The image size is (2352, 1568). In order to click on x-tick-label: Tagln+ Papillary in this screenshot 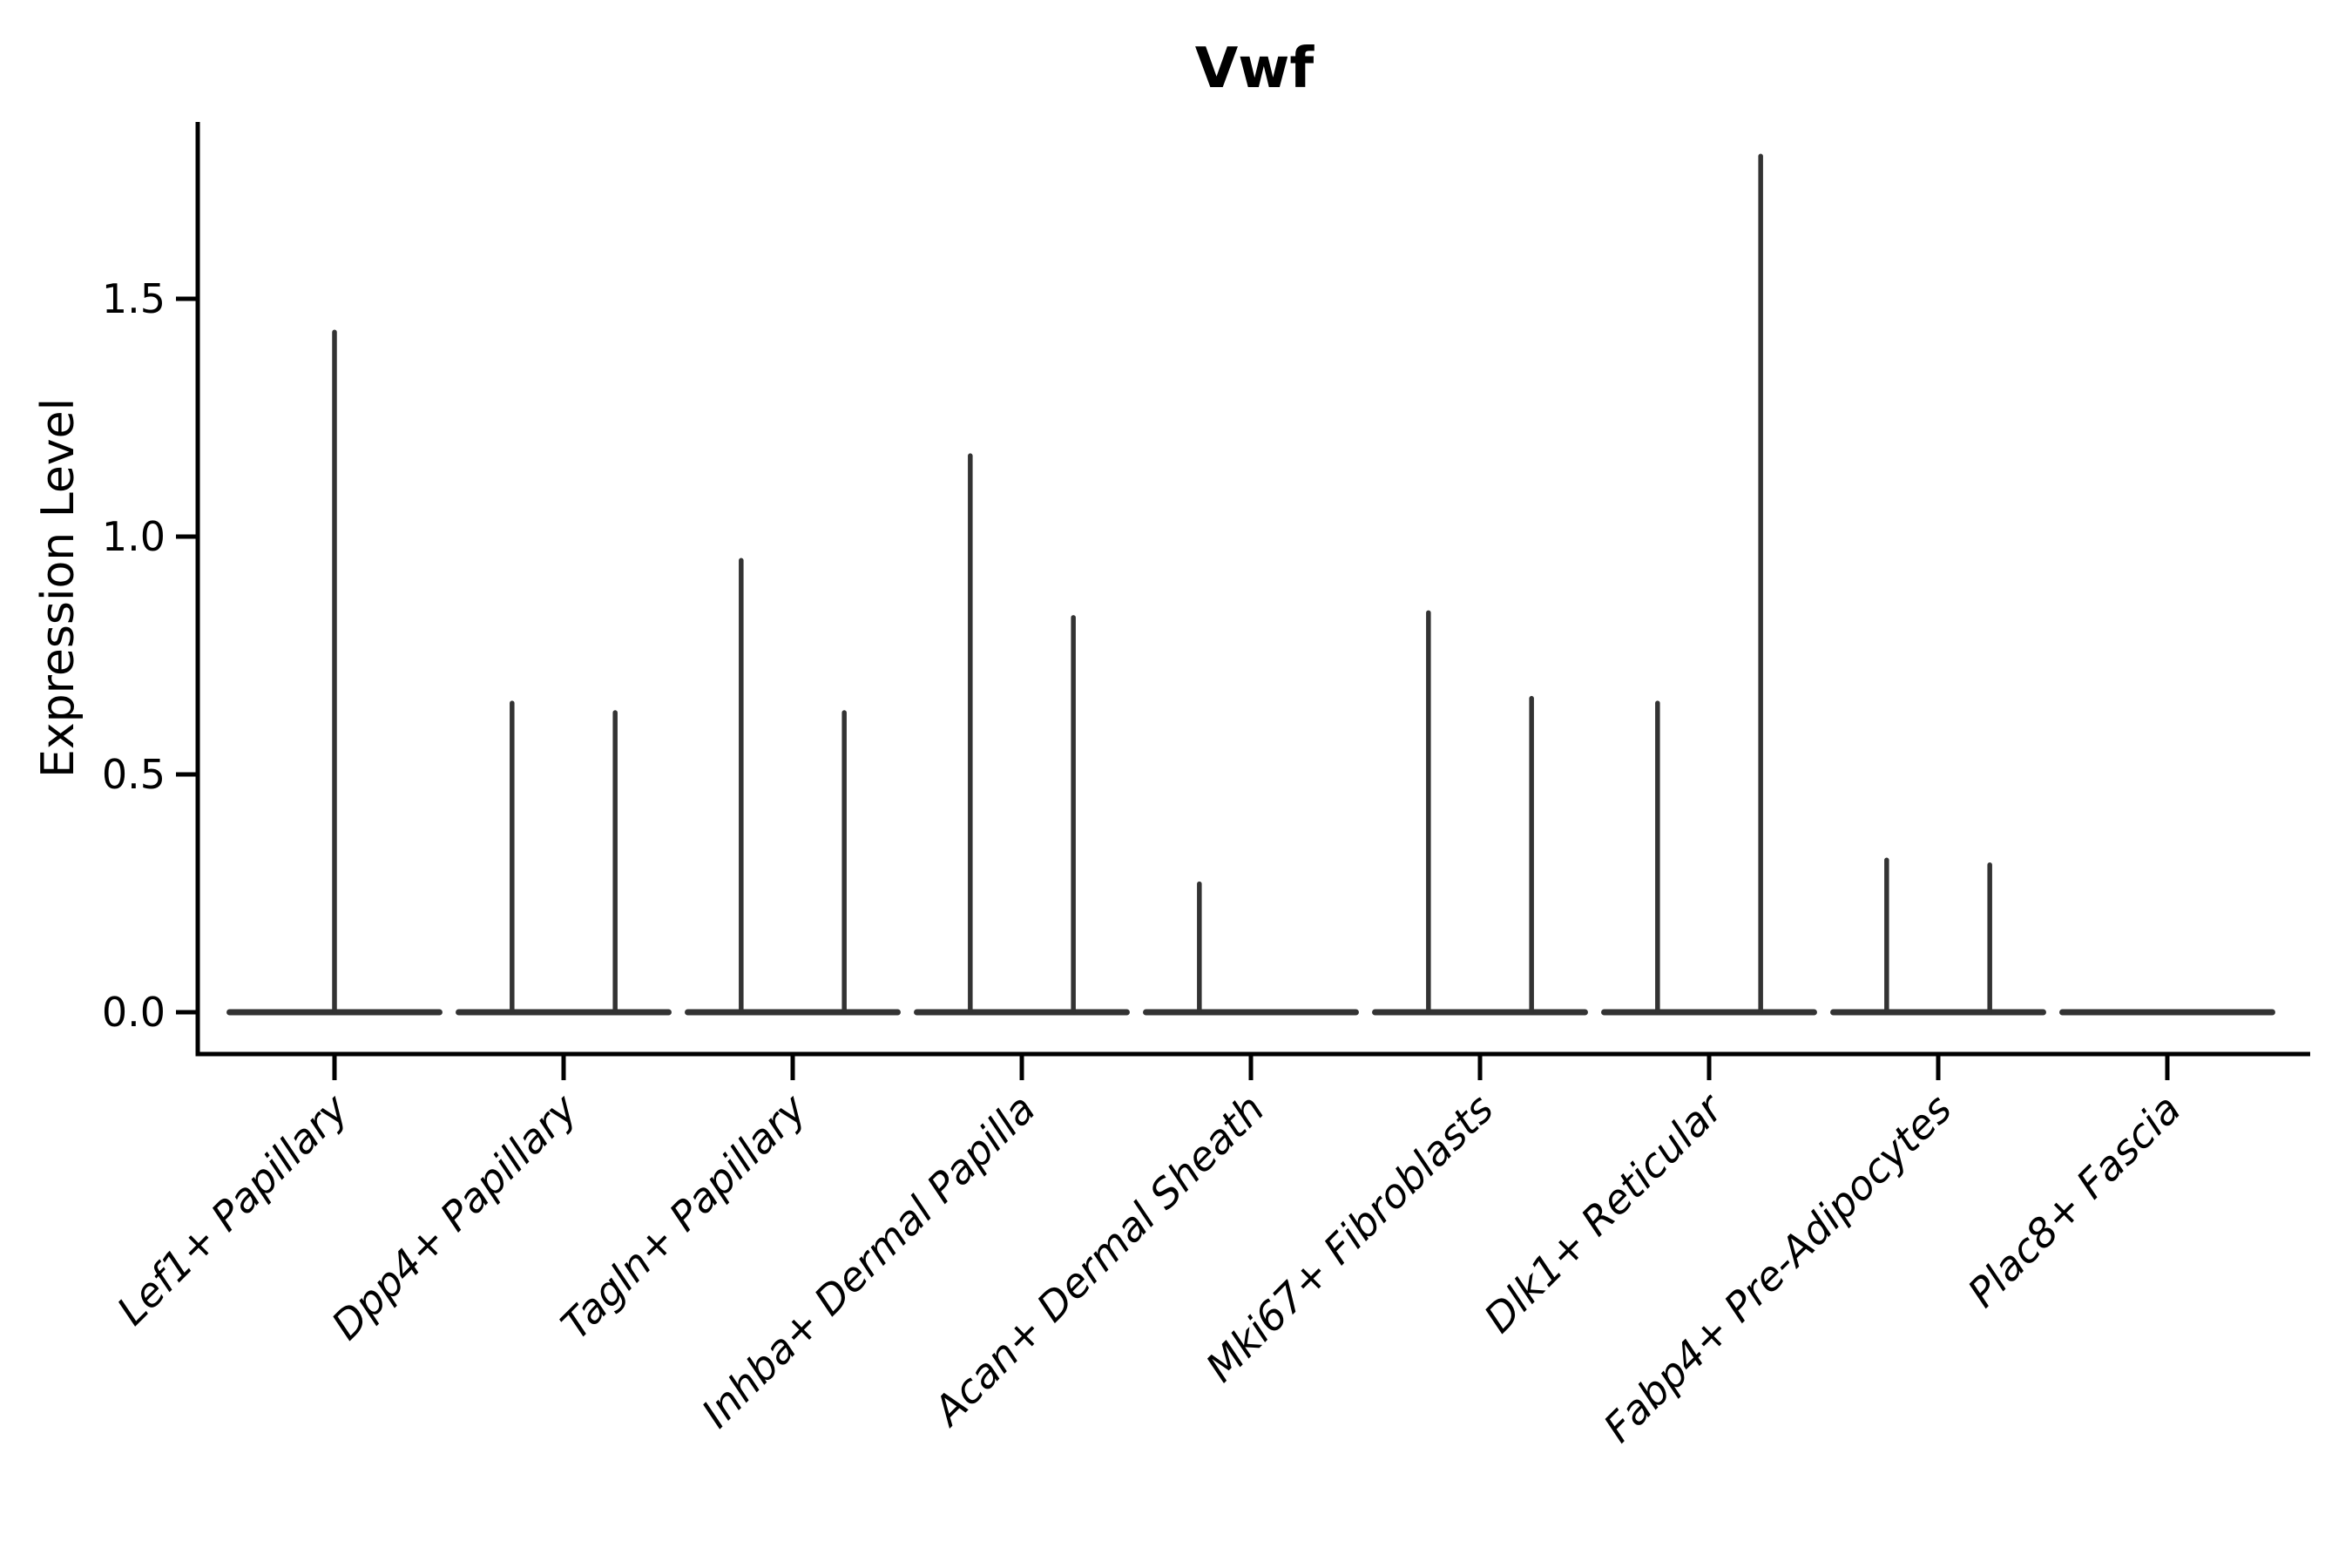, I will do `click(683, 1216)`.